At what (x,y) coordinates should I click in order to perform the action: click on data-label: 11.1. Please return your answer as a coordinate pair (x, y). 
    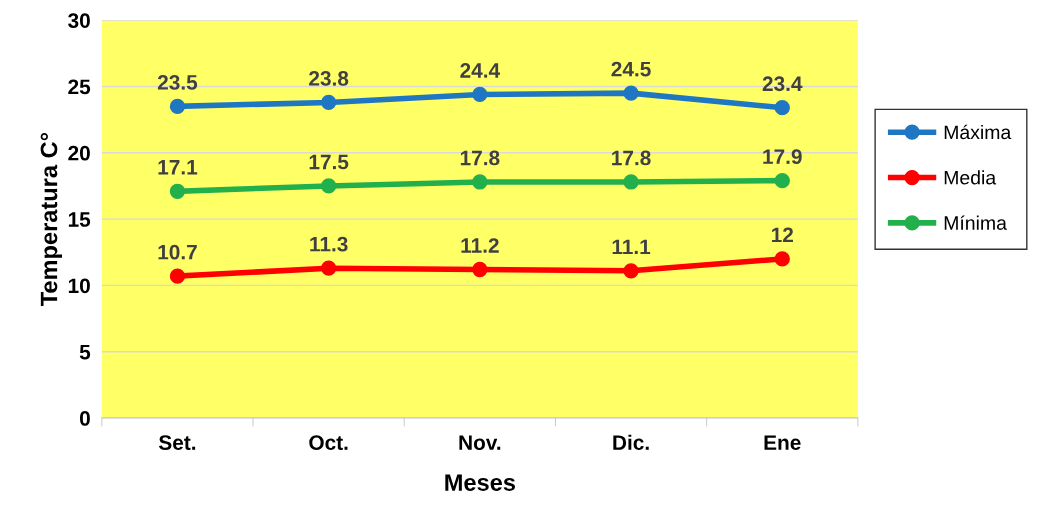
    Looking at the image, I should click on (631, 247).